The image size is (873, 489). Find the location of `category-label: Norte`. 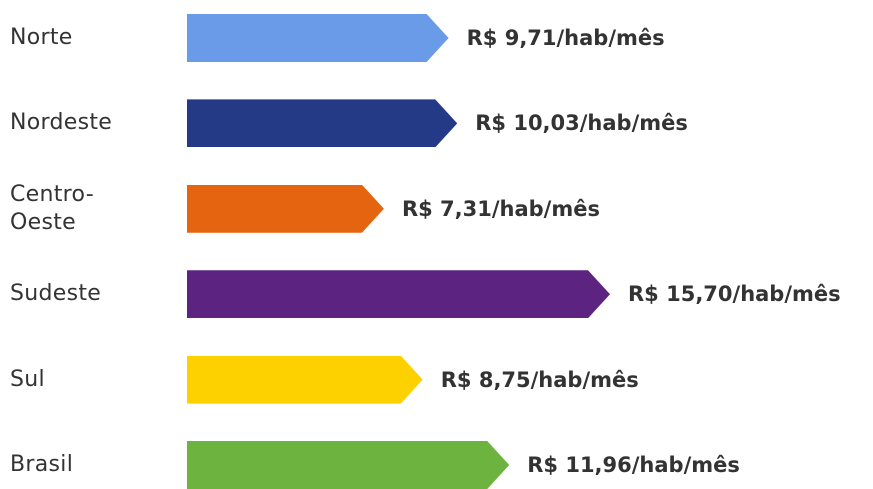

category-label: Norte is located at coordinates (41, 37).